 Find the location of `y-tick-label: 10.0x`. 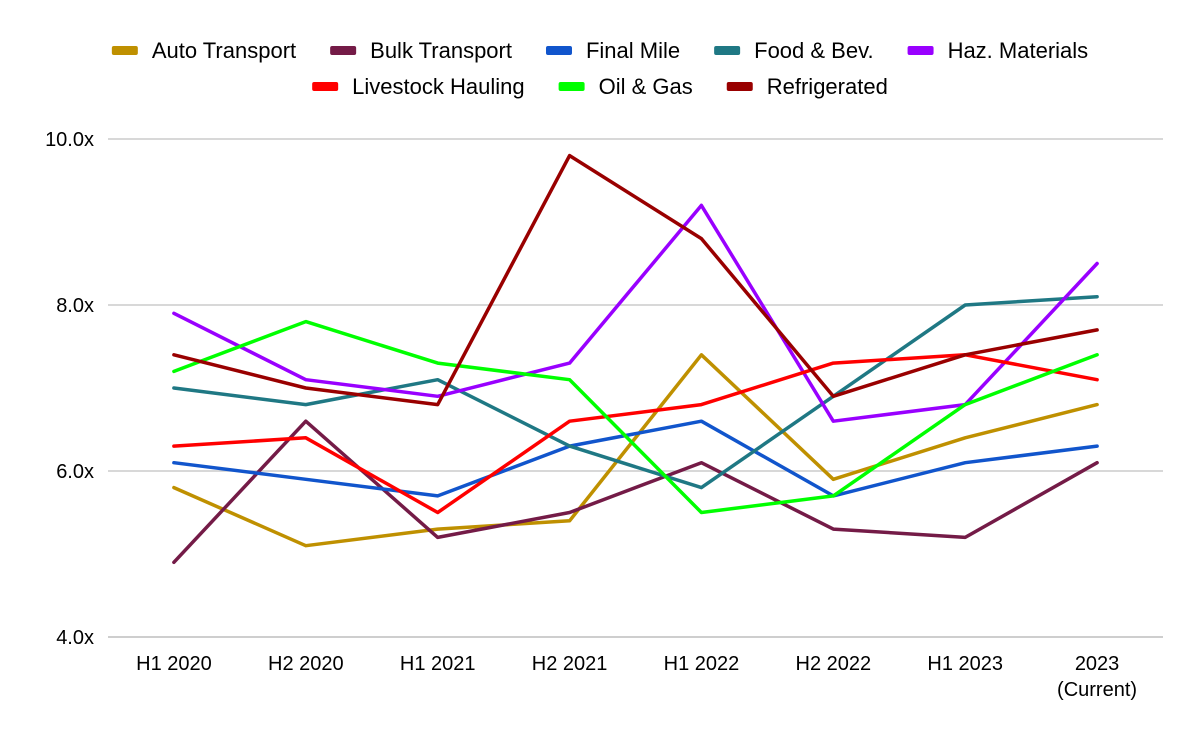

y-tick-label: 10.0x is located at coordinates (69, 140).